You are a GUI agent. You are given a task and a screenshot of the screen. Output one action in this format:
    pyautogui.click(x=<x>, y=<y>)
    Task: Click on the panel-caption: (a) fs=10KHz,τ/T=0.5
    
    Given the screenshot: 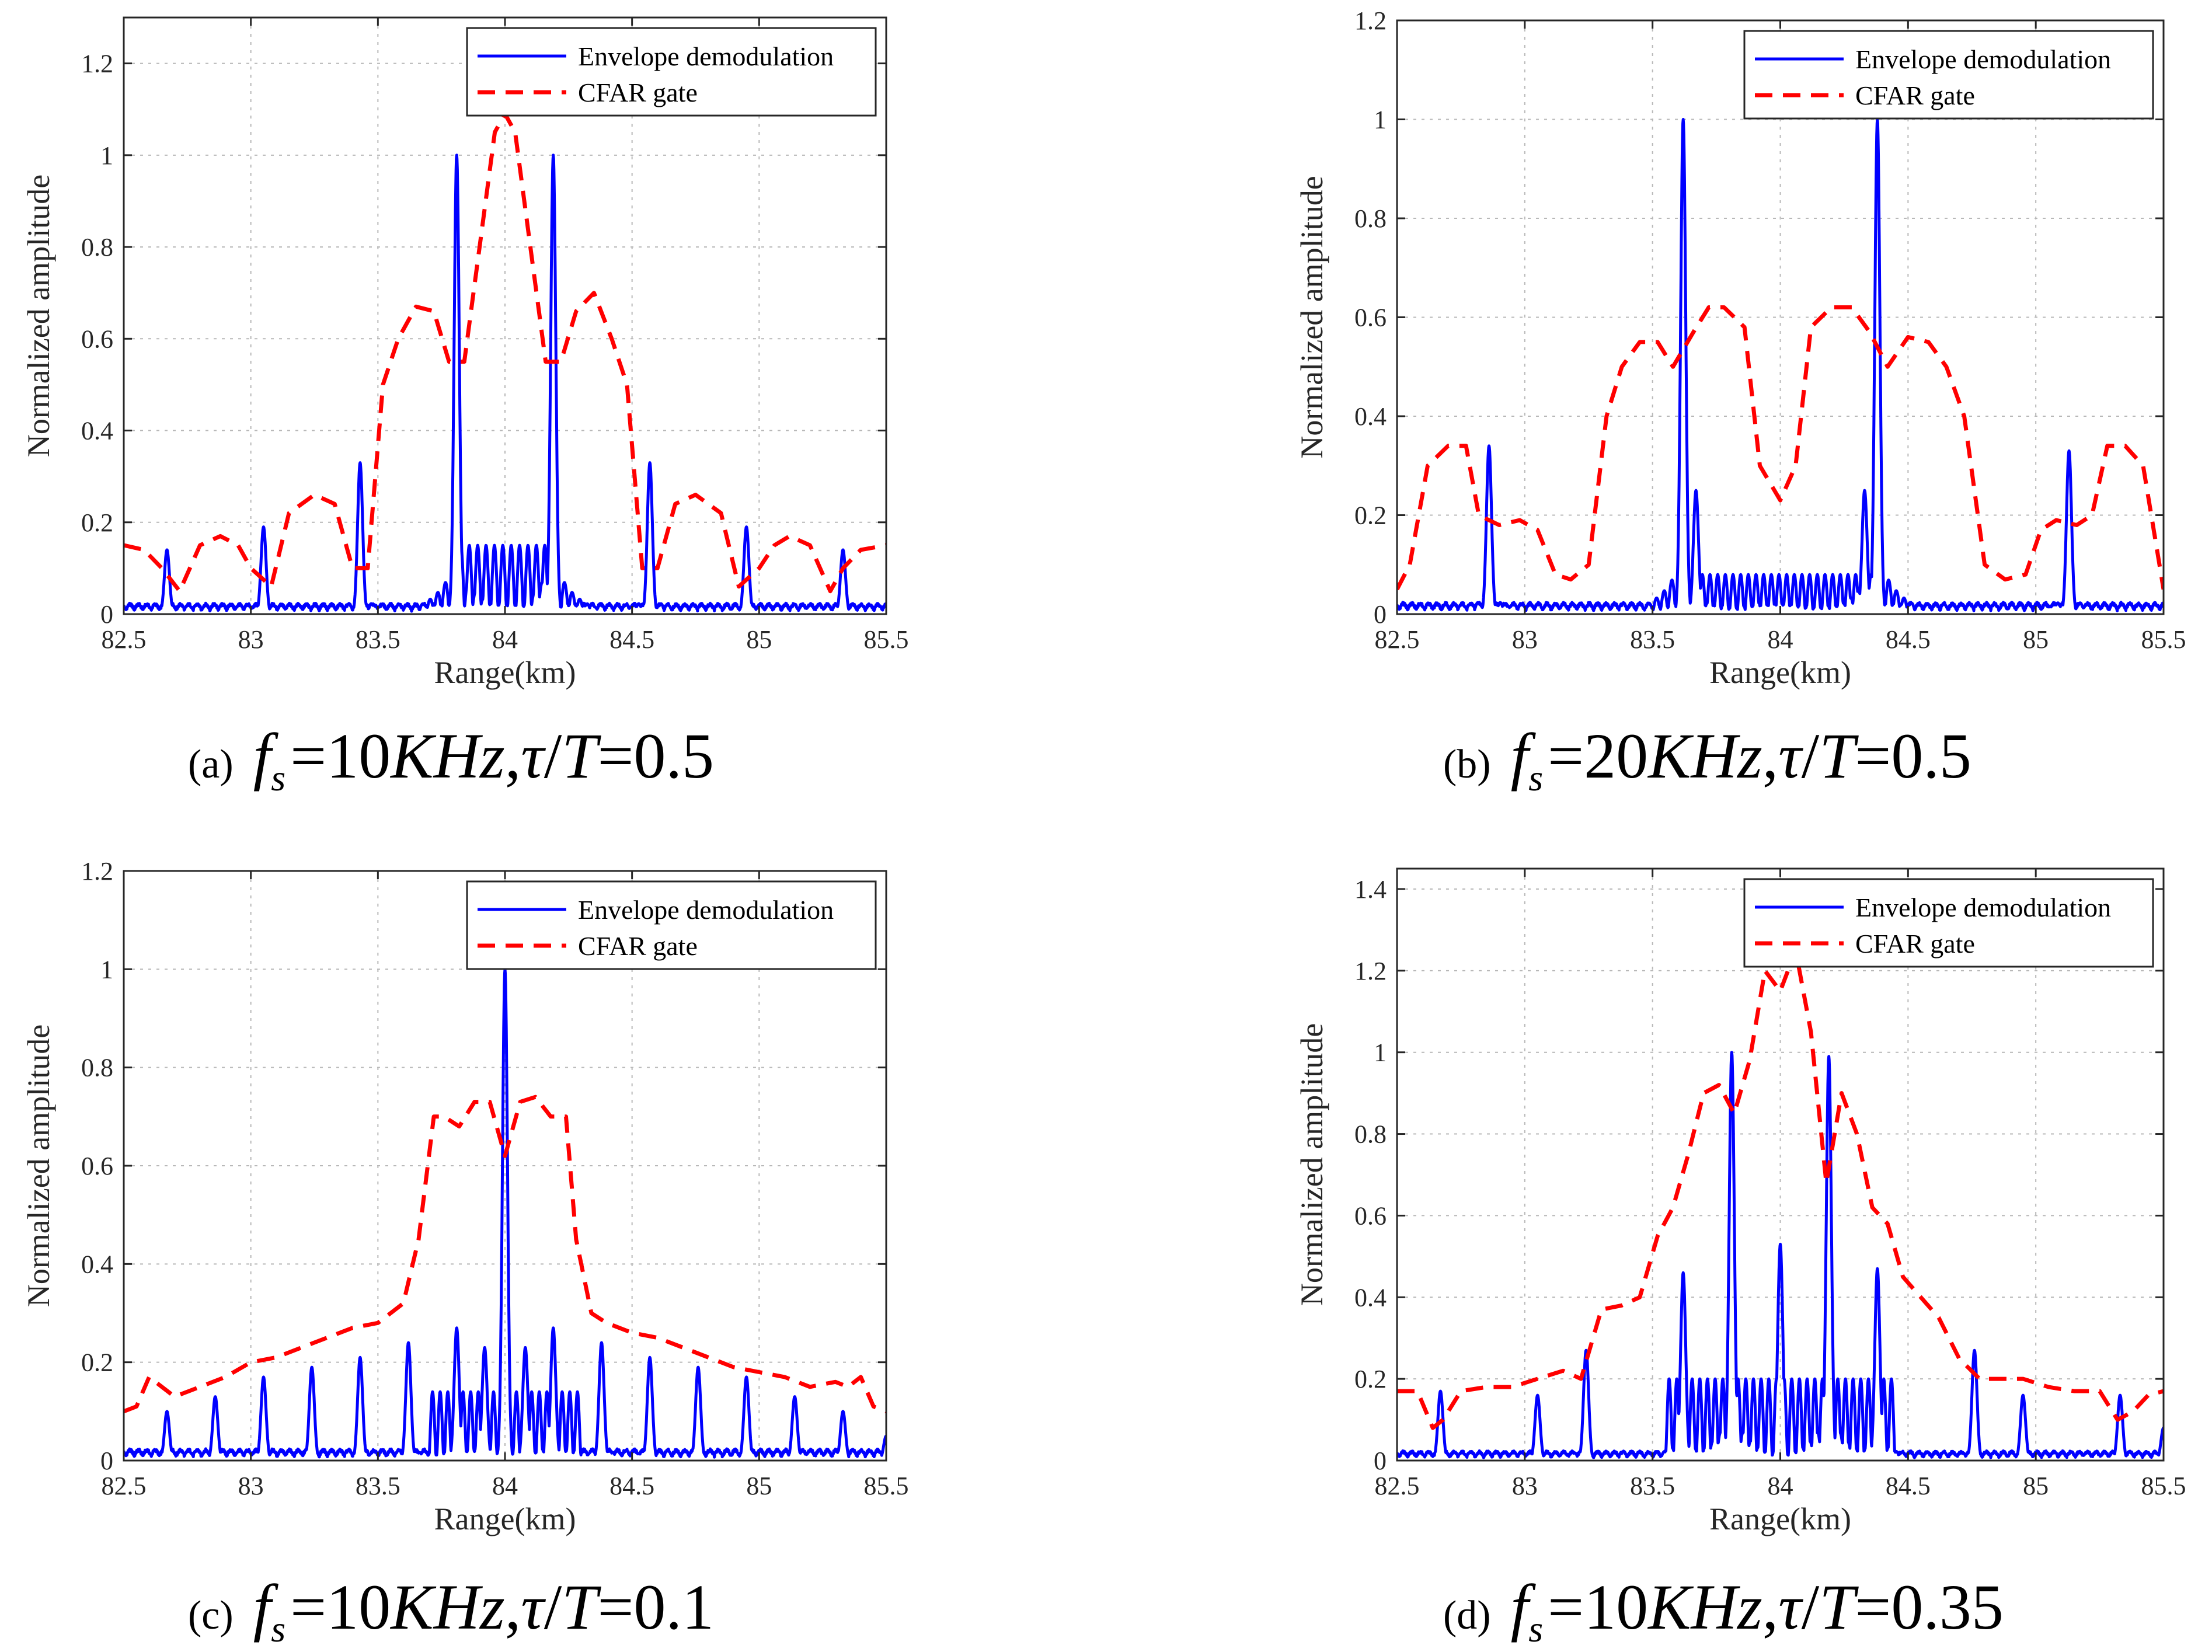 What is the action you would take?
    pyautogui.click(x=451, y=759)
    